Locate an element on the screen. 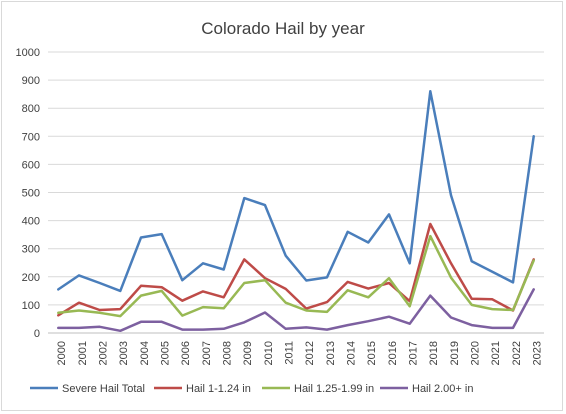  x-tick-label: 2021 is located at coordinates (496, 353).